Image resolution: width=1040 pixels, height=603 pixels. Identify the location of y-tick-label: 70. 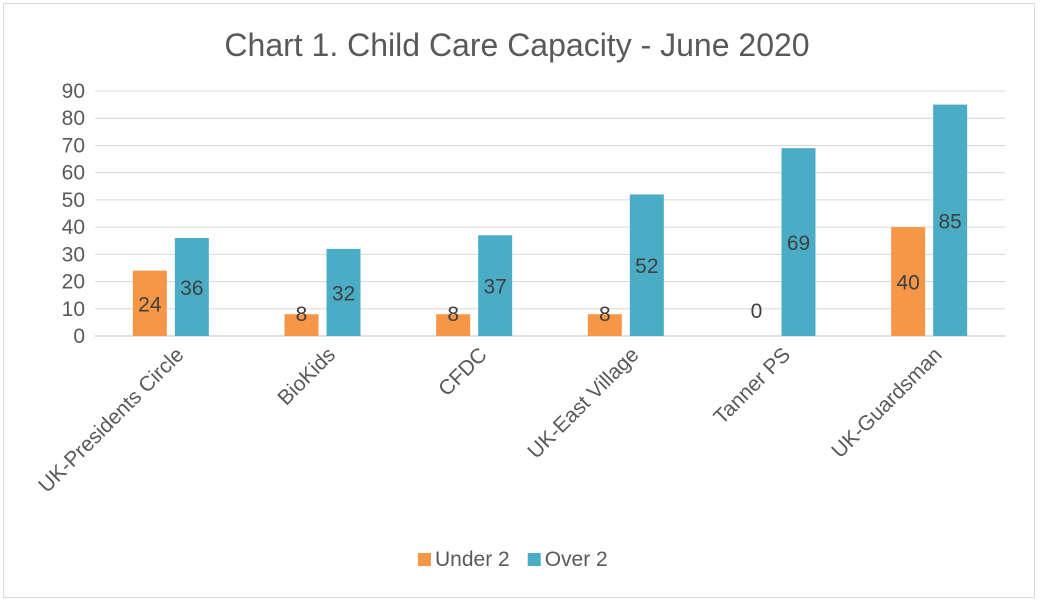
(73, 145).